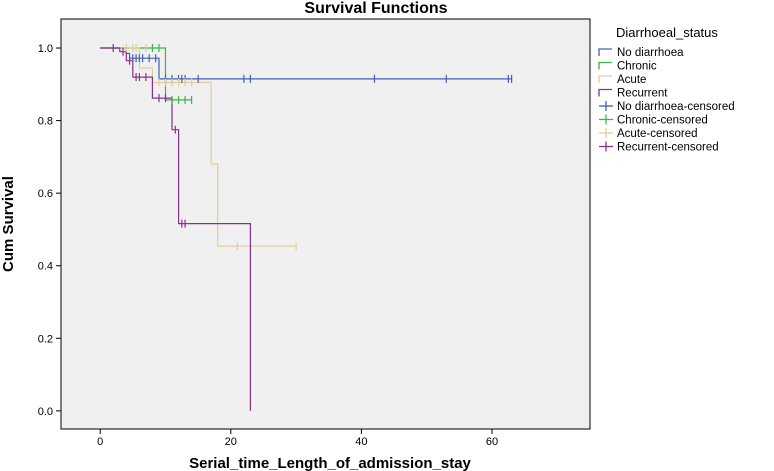 This screenshot has height=471, width=774. I want to click on legend-label: Chronic, so click(637, 67).